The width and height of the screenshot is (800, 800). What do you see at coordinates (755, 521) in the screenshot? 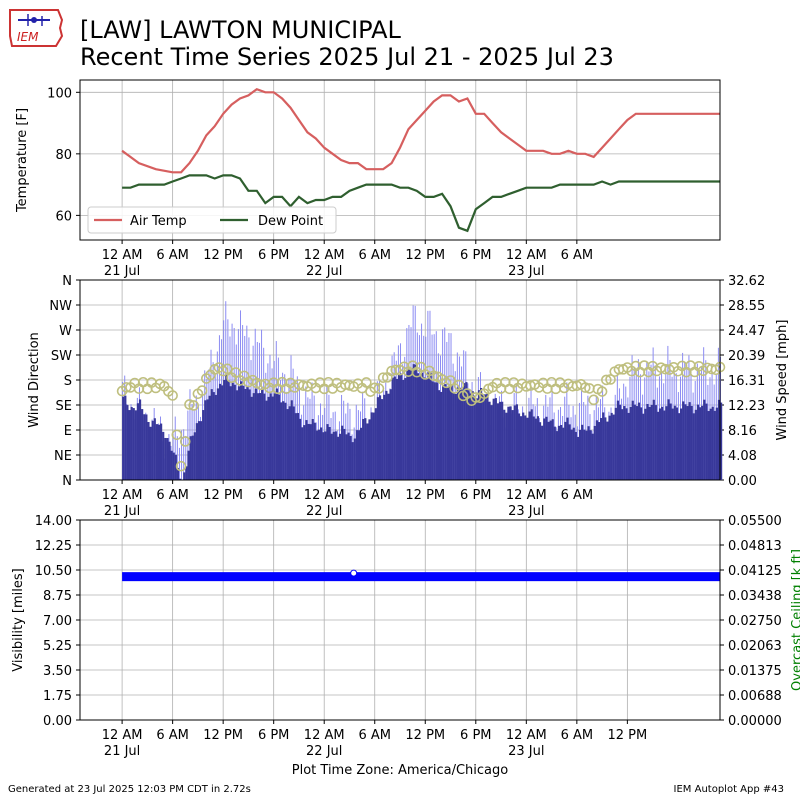
I see `ceiling-tick-label: 0.05500` at bounding box center [755, 521].